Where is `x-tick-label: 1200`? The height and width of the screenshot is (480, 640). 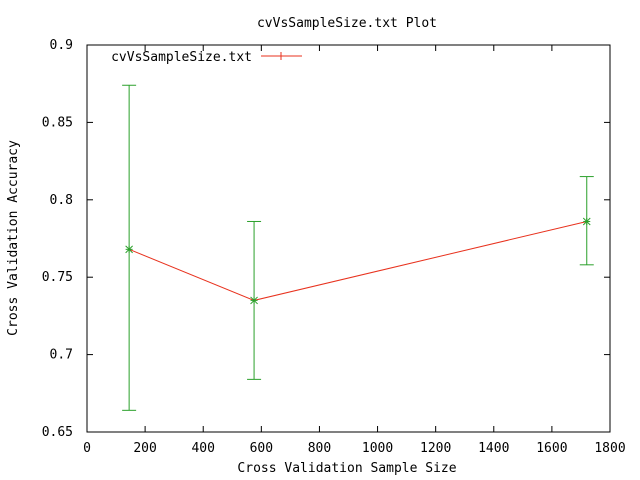
x-tick-label: 1200 is located at coordinates (435, 448).